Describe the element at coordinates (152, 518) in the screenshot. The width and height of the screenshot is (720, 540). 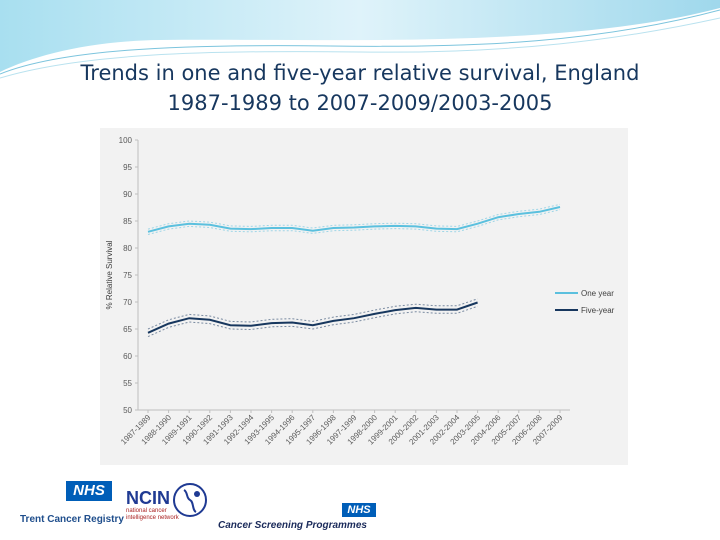
I see `ncin-subtext-2: intelligence network` at that location.